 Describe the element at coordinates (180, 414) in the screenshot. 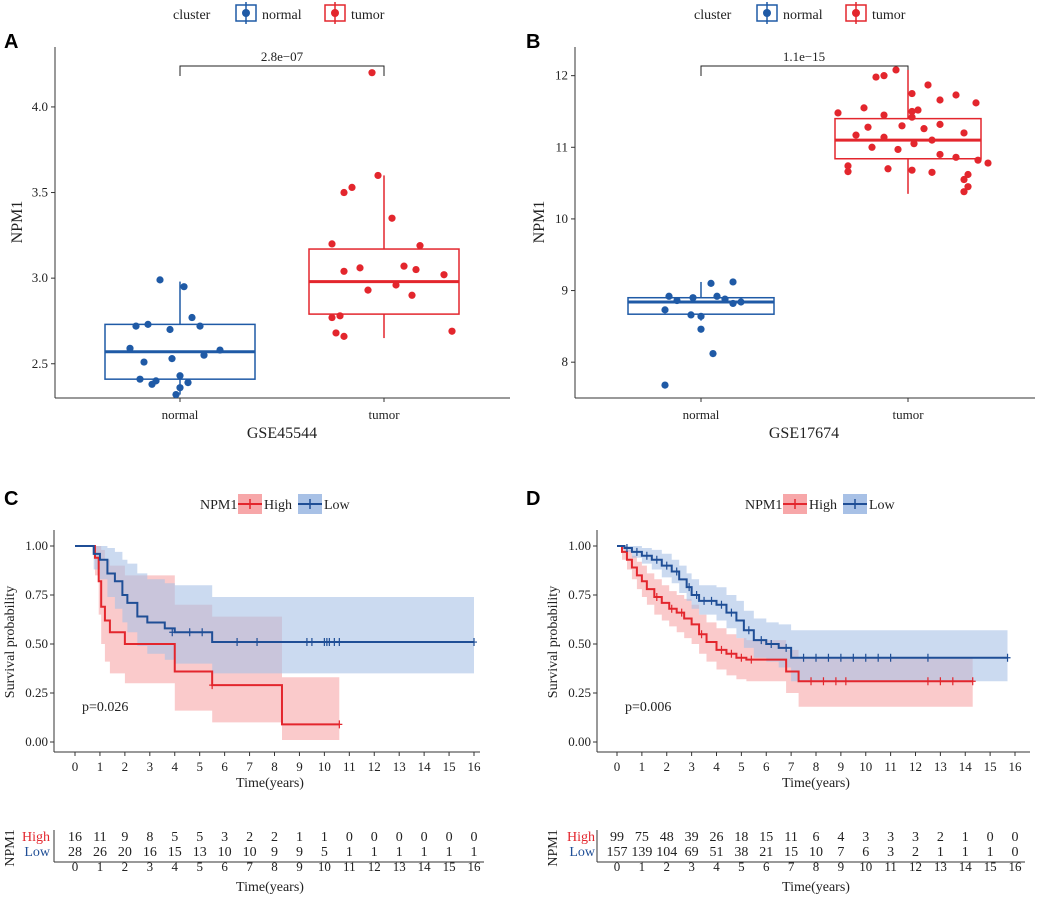

I see `x-tick-label: normal` at that location.